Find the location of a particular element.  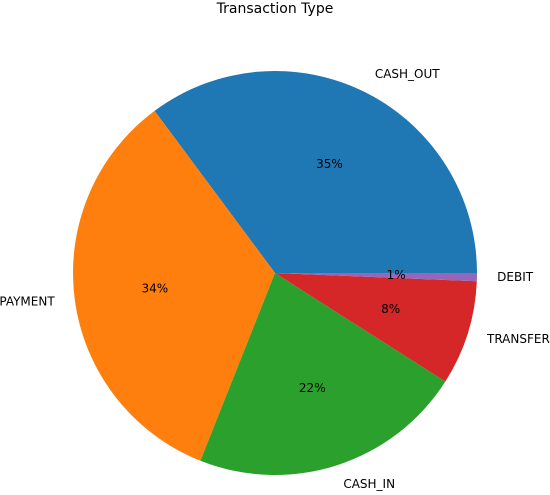

pie-slice-debit is located at coordinates (376, 277).